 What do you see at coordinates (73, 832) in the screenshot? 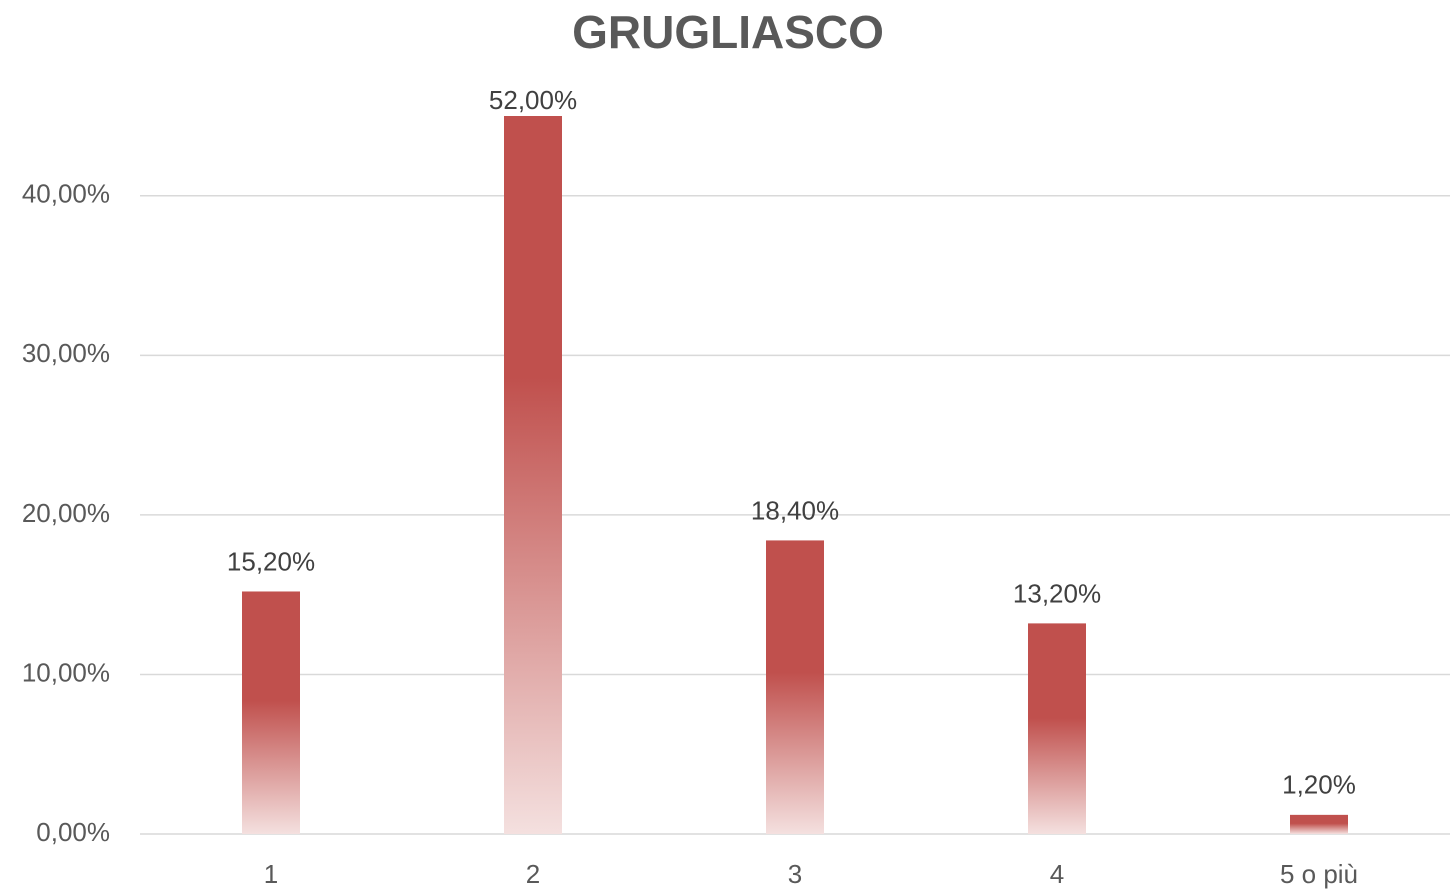
I see `y-tick-label: 0,00%` at bounding box center [73, 832].